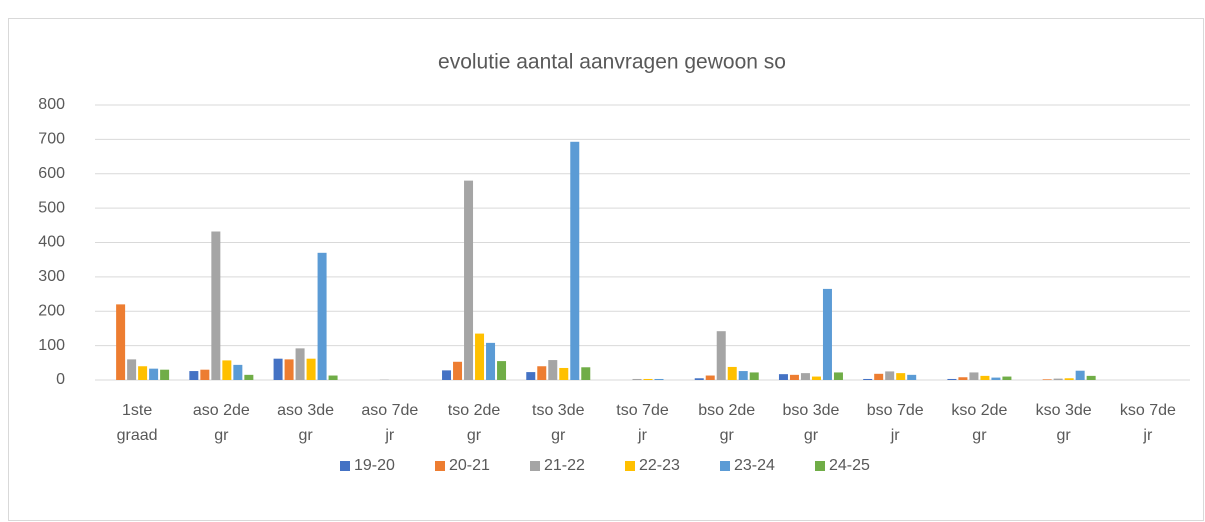 The image size is (1205, 522). I want to click on y-tick-label: 500, so click(51, 207).